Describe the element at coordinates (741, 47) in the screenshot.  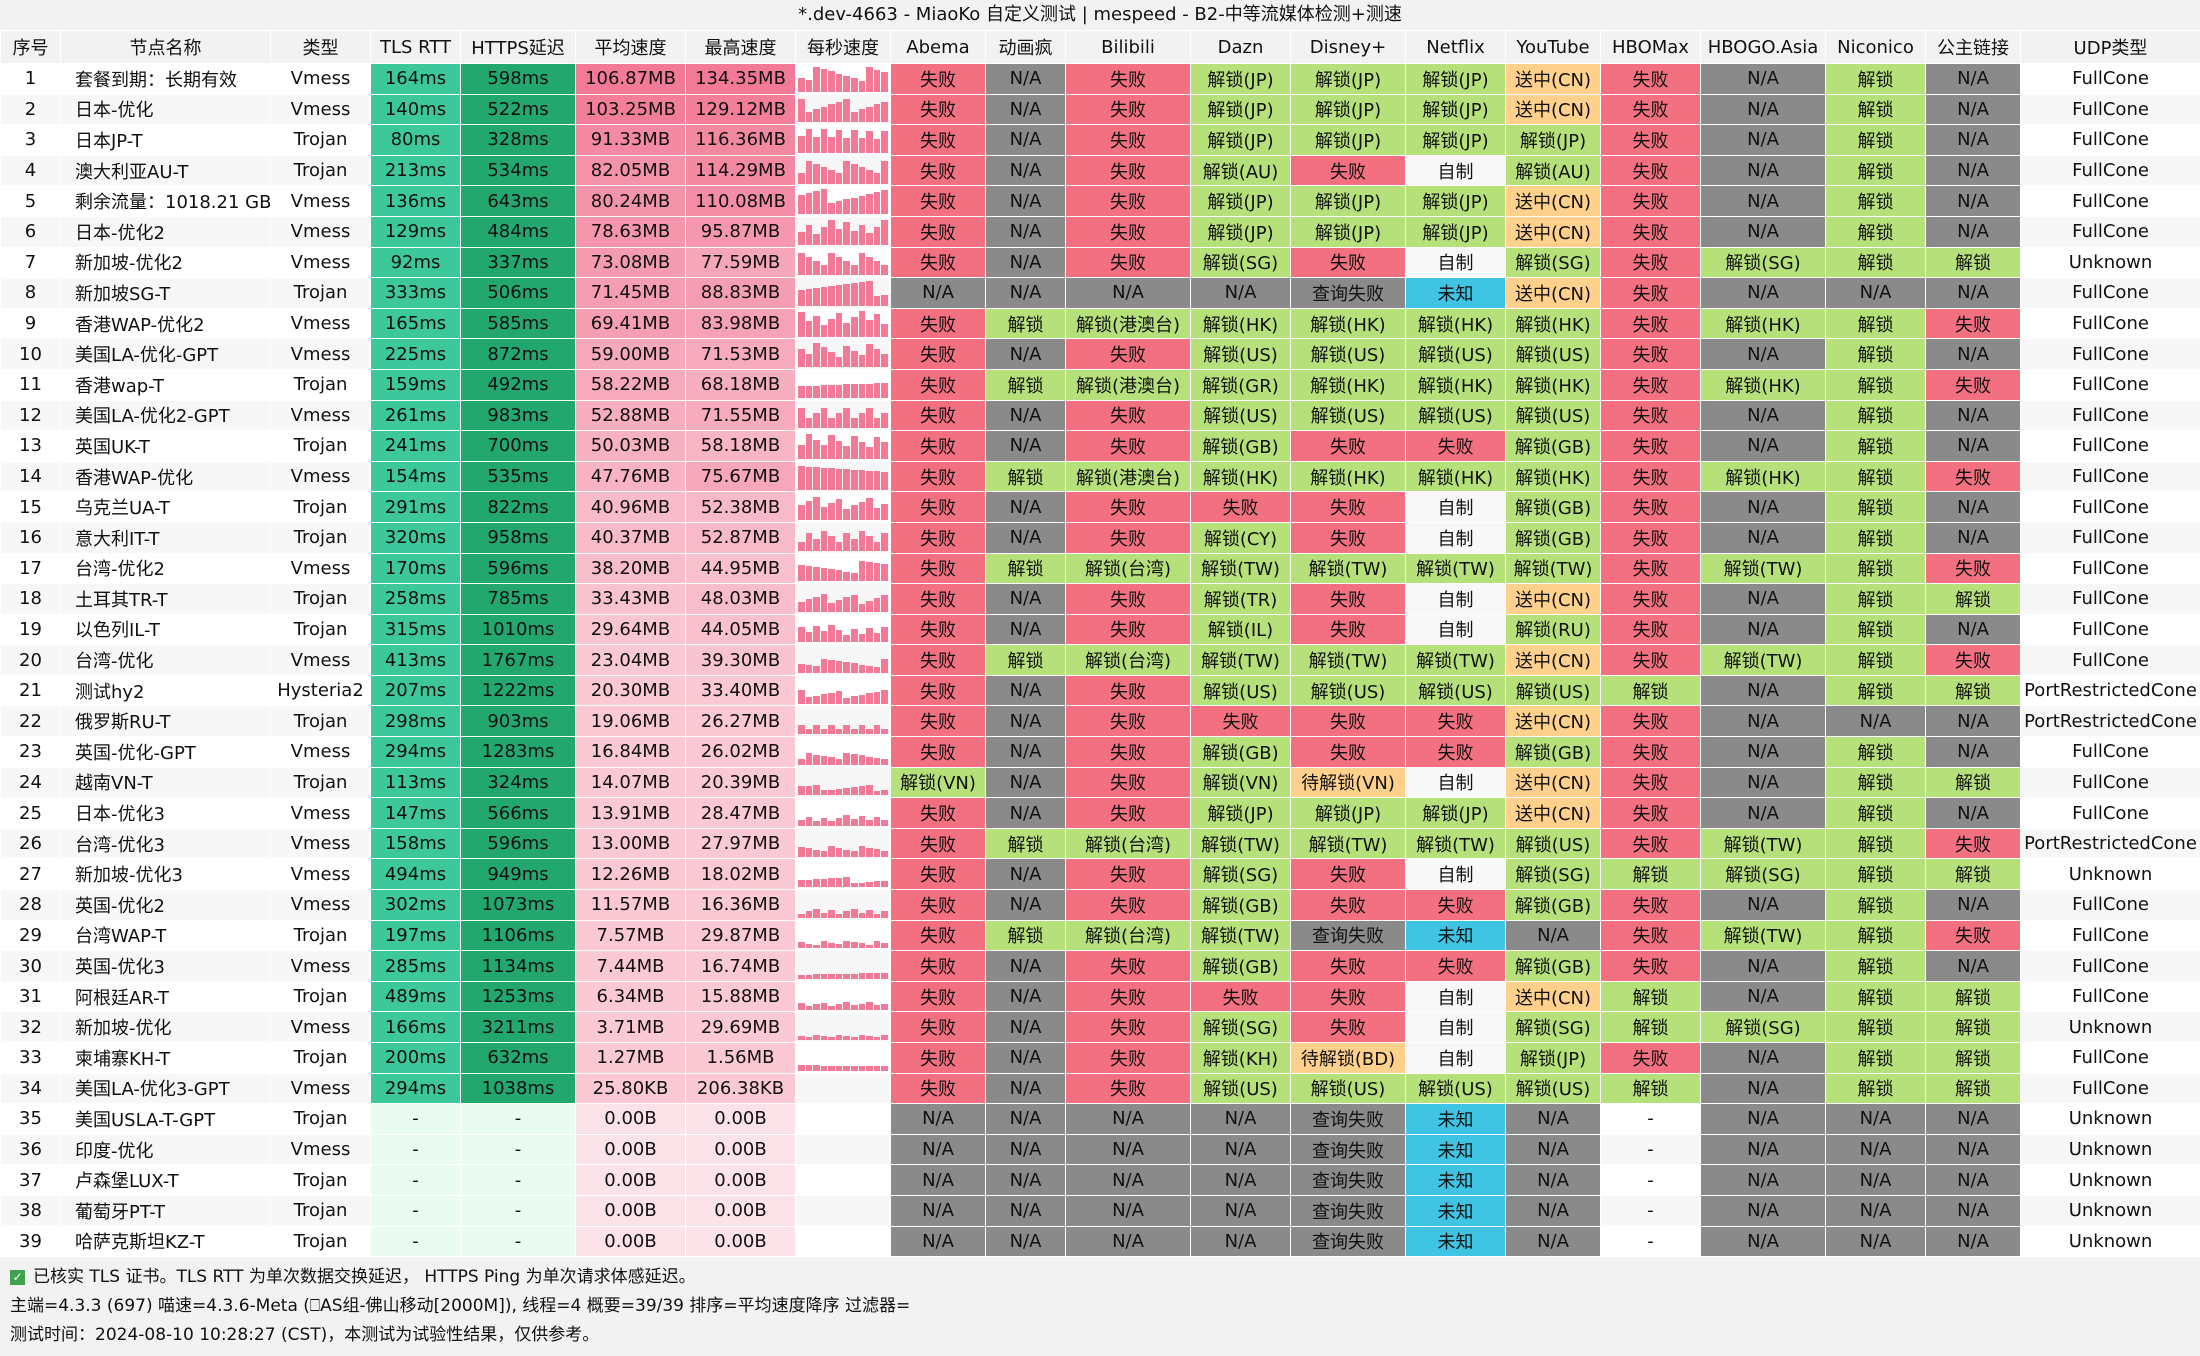
I see `column-header: 最高速度` at that location.